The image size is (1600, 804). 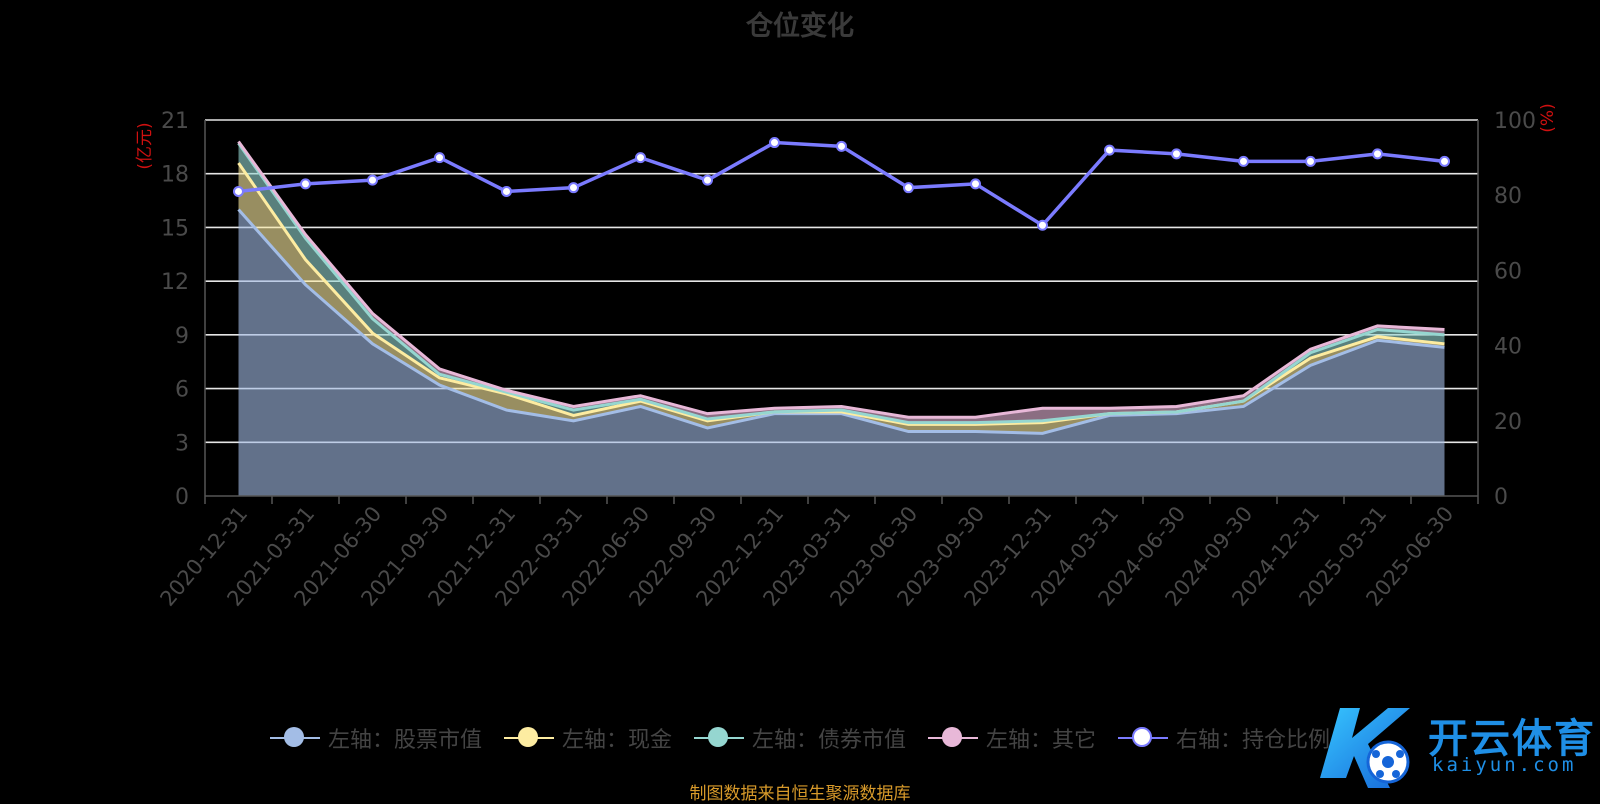 What do you see at coordinates (175, 175) in the screenshot?
I see `y-left-tick-label: 18` at bounding box center [175, 175].